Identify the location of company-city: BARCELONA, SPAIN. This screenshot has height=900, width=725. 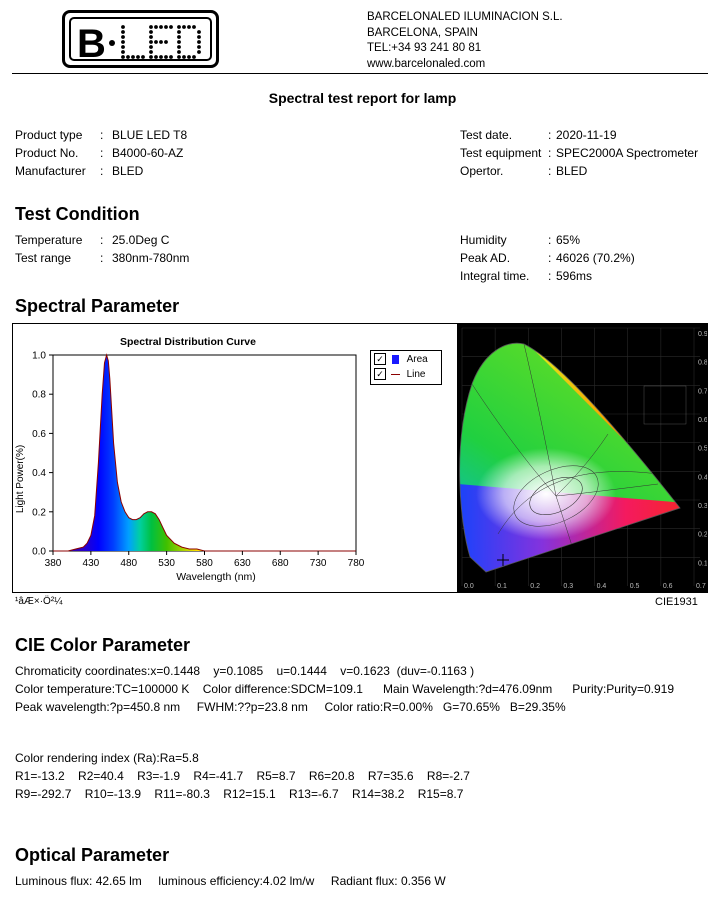
(422, 32).